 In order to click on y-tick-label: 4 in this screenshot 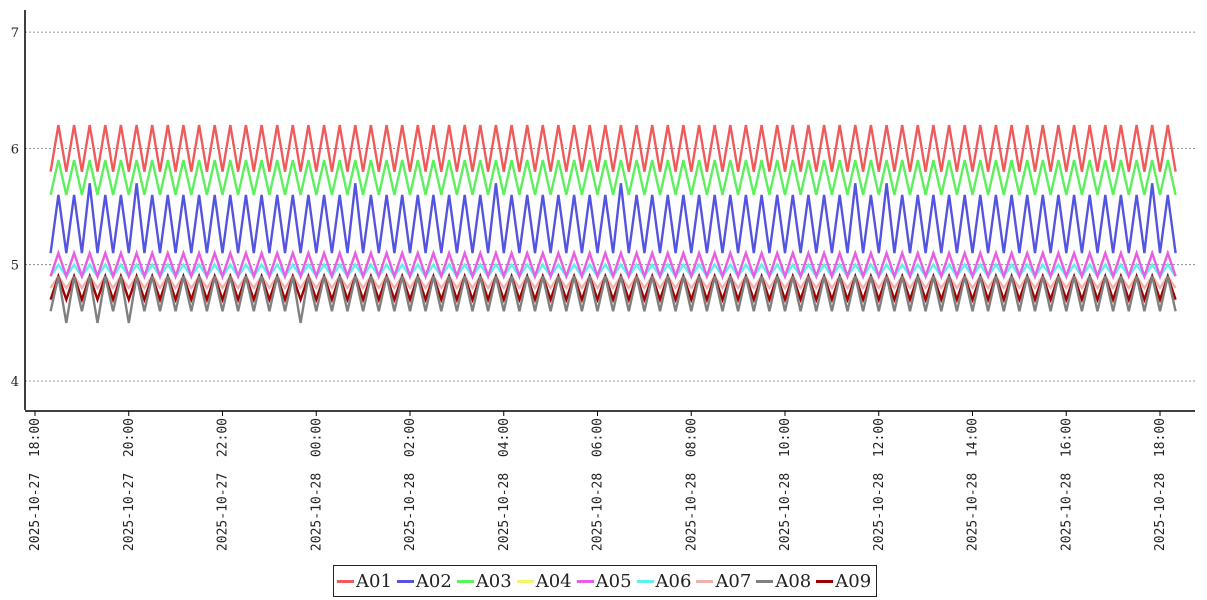, I will do `click(15, 382)`.